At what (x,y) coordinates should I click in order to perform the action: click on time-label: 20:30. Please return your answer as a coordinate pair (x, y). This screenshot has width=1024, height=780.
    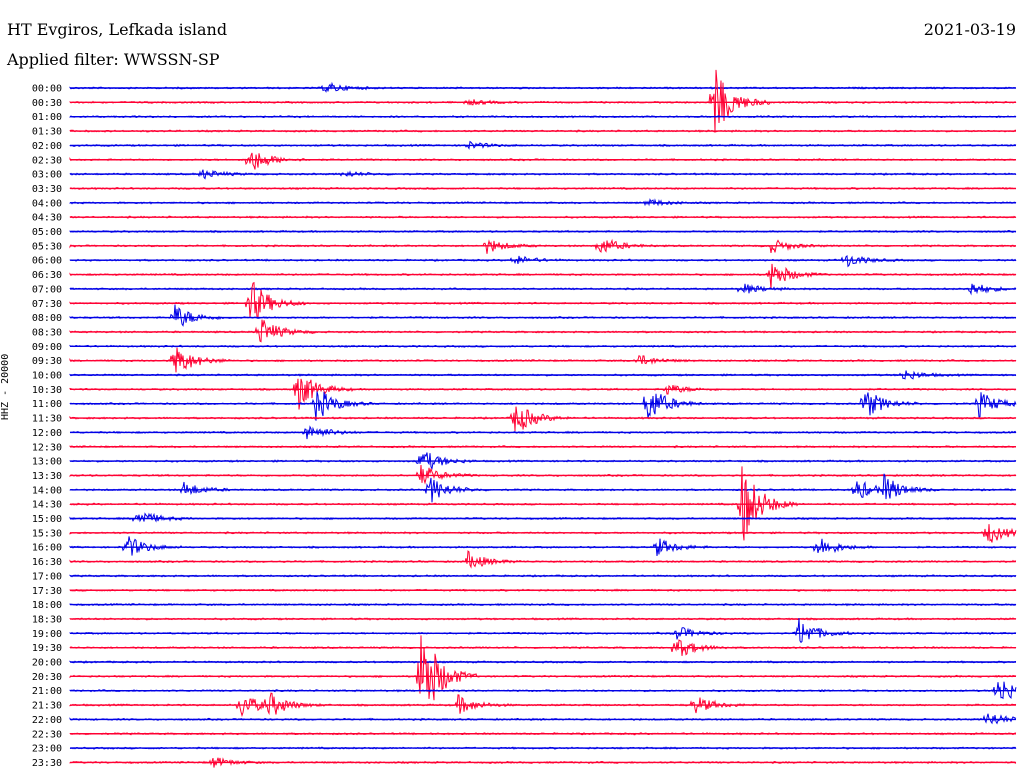
    Looking at the image, I should click on (47, 677).